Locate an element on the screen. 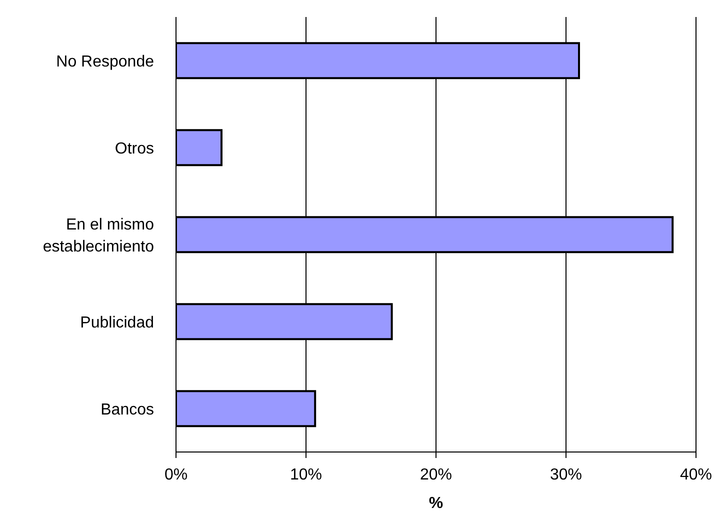 Image resolution: width=722 pixels, height=520 pixels. x-tick-label: 0% is located at coordinates (176, 475).